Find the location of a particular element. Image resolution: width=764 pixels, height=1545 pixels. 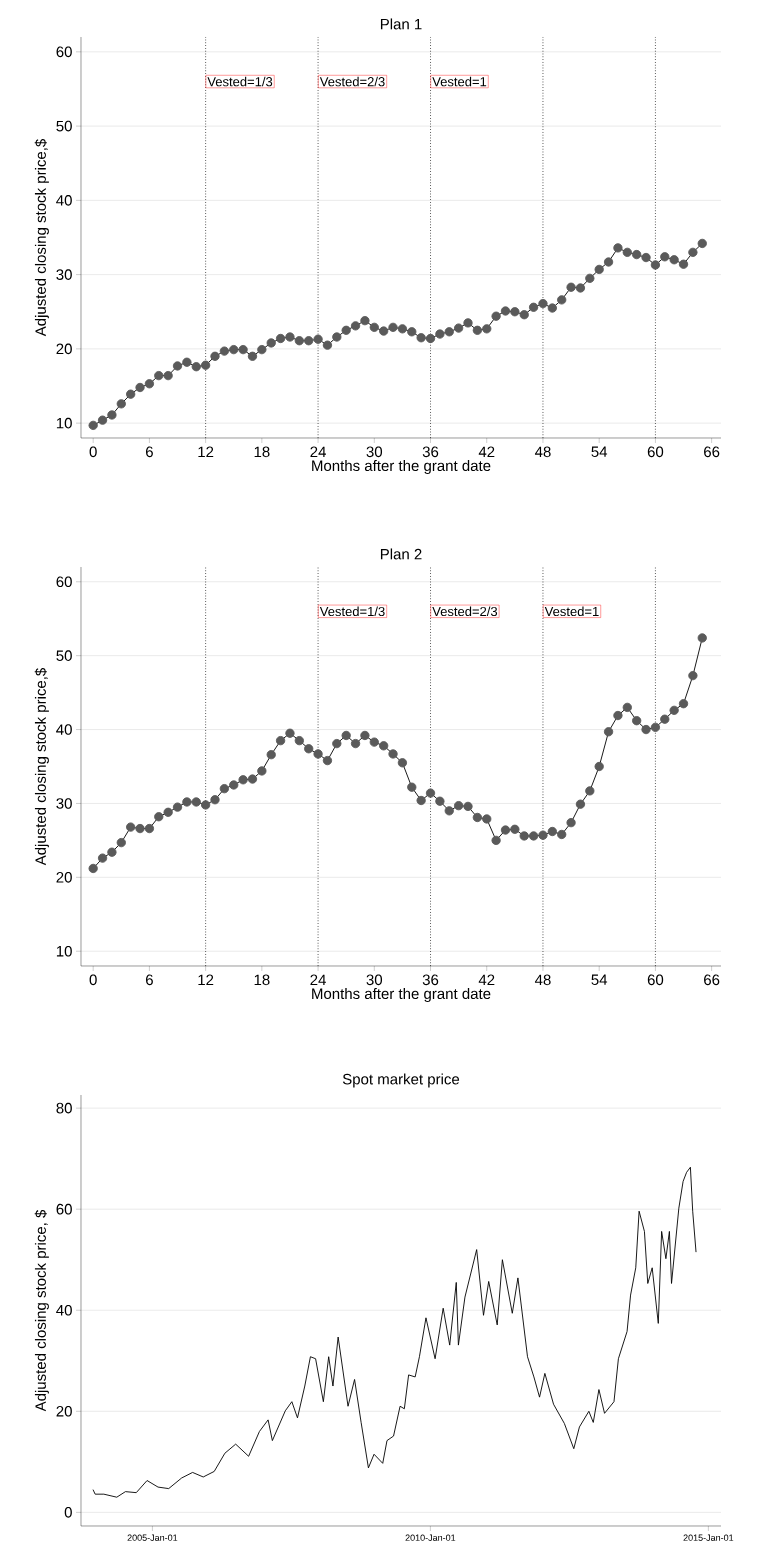

chart-title: Spot market price is located at coordinates (401, 1080).